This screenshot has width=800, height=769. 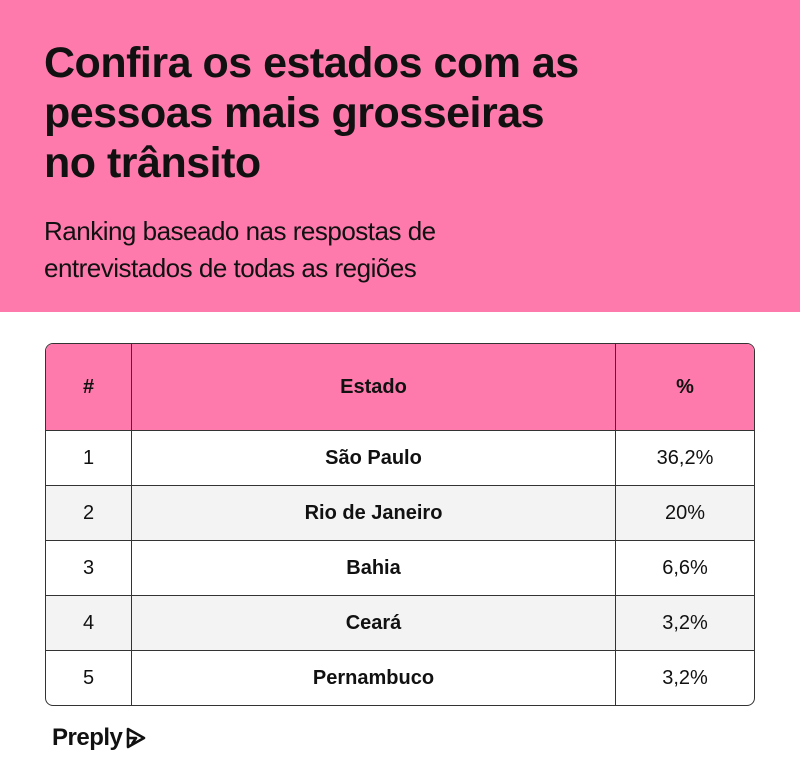 I want to click on logo: Preply, so click(x=99, y=738).